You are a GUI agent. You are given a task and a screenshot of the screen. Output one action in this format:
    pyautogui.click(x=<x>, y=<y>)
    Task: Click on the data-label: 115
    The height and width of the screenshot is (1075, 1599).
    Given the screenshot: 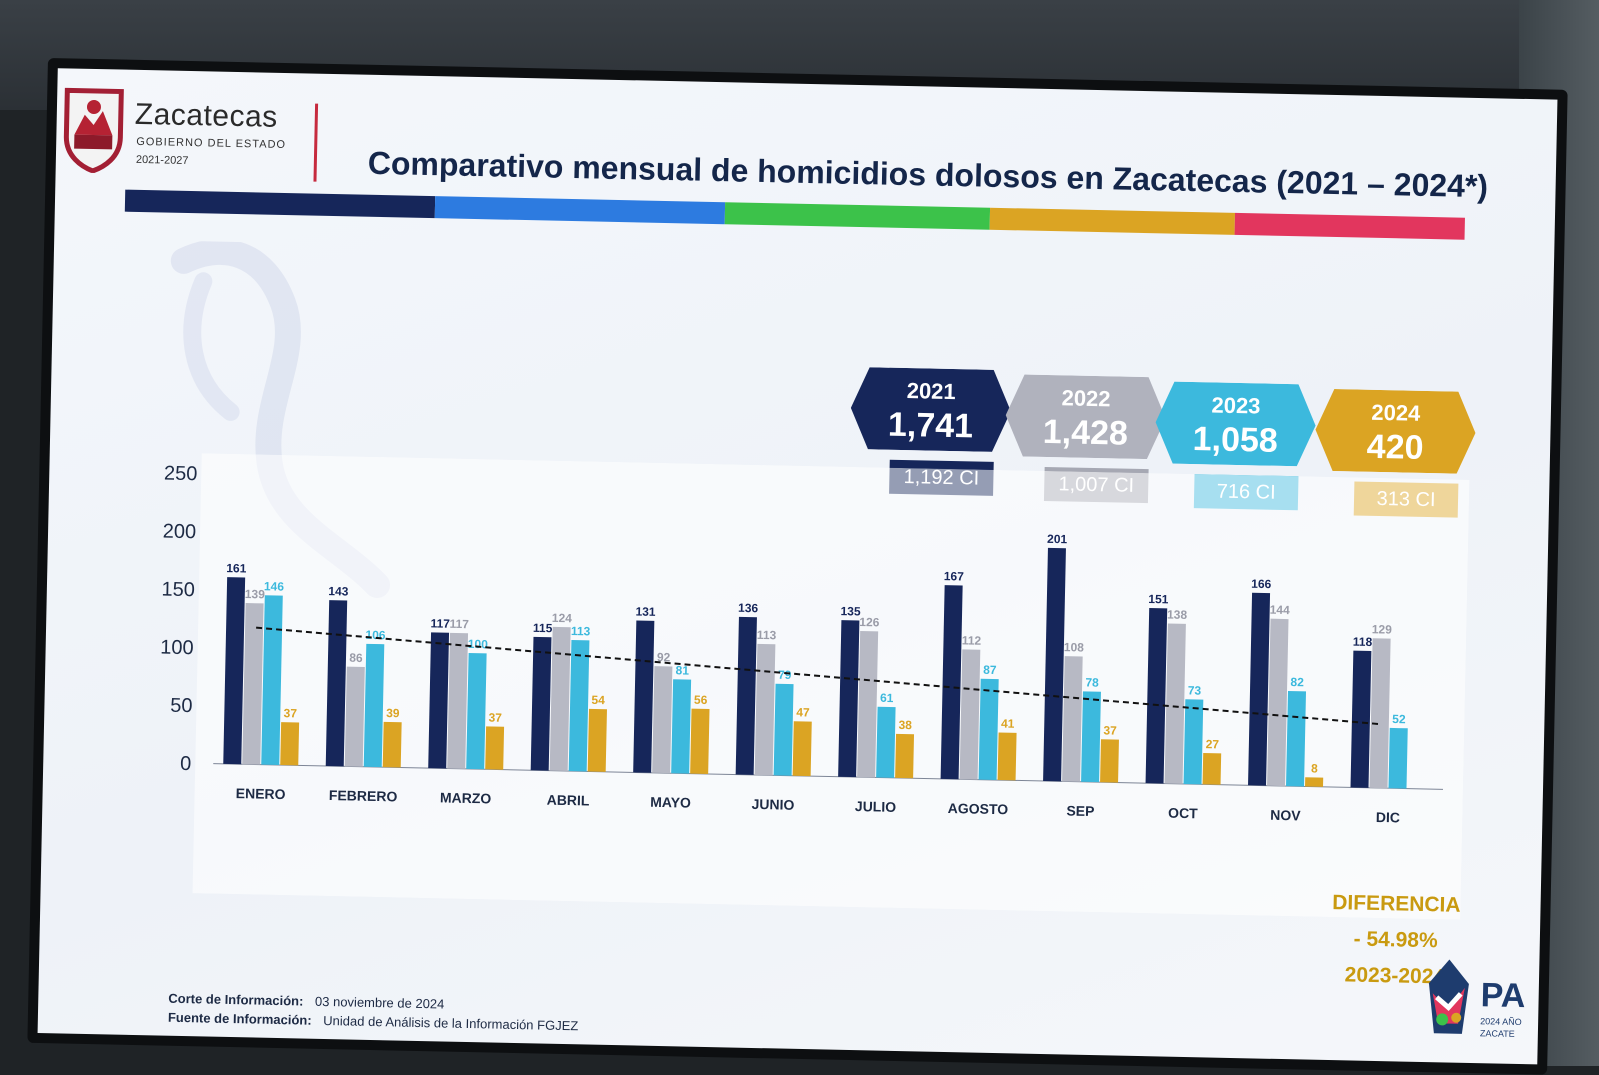 What is the action you would take?
    pyautogui.click(x=543, y=628)
    